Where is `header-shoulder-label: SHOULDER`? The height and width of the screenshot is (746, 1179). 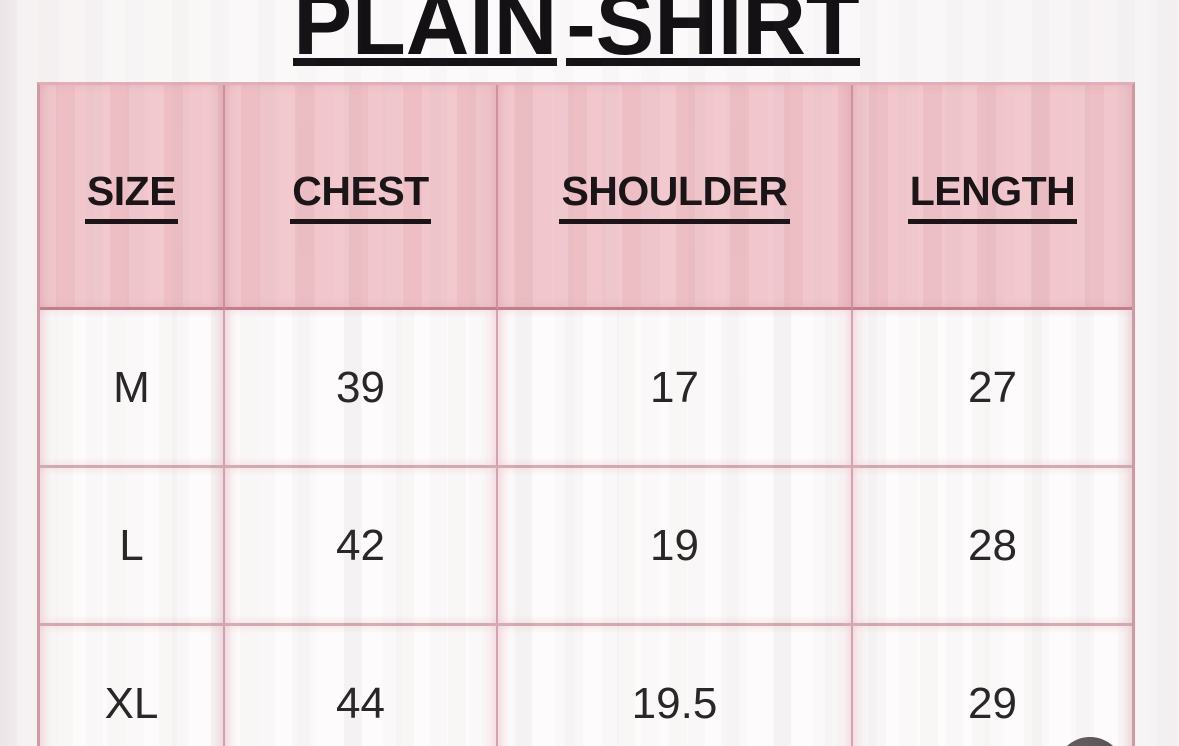
header-shoulder-label: SHOULDER is located at coordinates (674, 196).